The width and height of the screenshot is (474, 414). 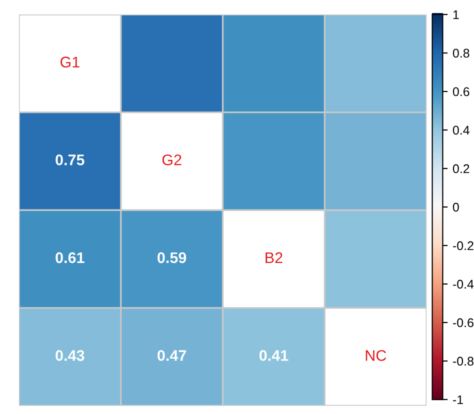 What do you see at coordinates (461, 53) in the screenshot?
I see `color-bar-label: 0.8` at bounding box center [461, 53].